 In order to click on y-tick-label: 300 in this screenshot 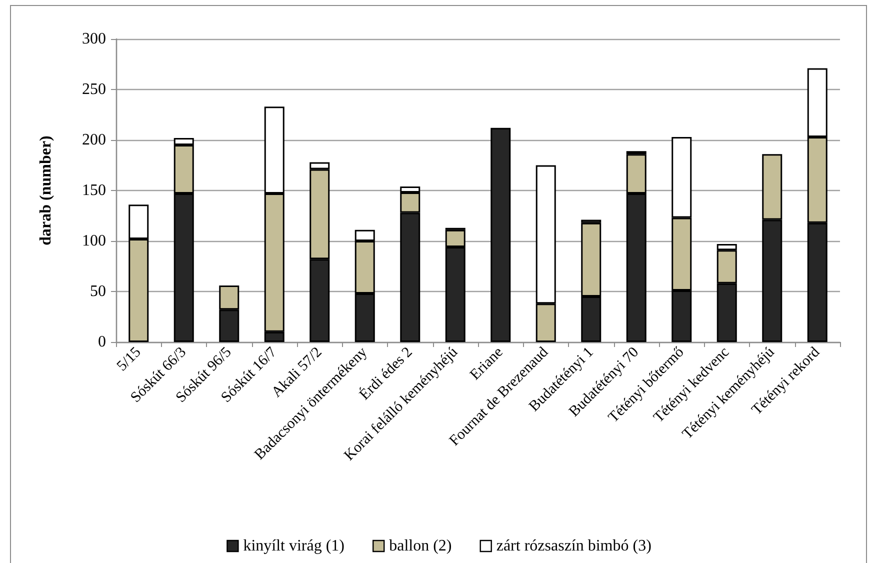, I will do `click(94, 39)`.